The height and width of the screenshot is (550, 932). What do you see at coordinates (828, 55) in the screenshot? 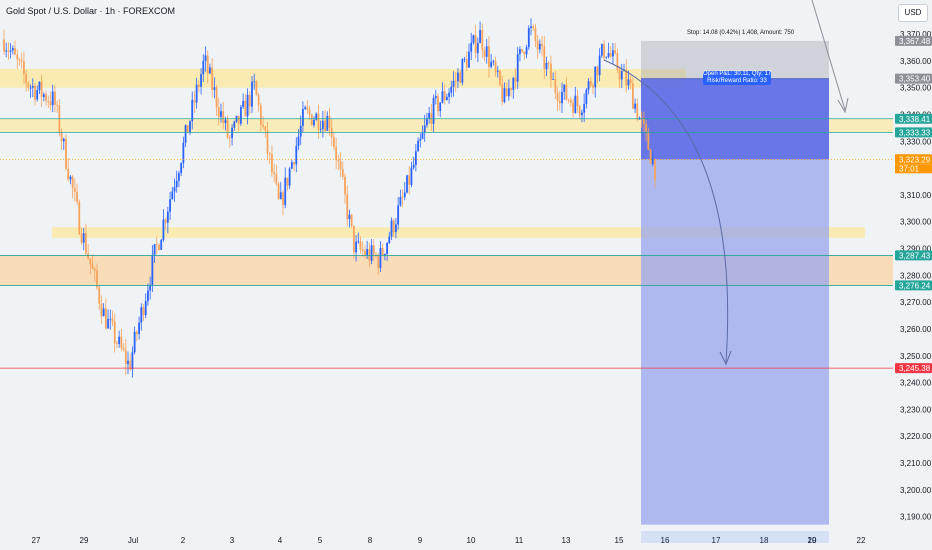
I see `trend-arrow` at bounding box center [828, 55].